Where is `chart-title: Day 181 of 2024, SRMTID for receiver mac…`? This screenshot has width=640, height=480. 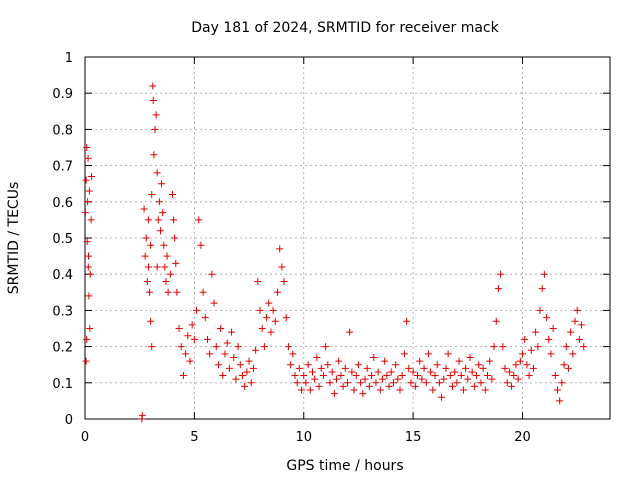 chart-title: Day 181 of 2024, SRMTID for receiver mac… is located at coordinates (345, 28).